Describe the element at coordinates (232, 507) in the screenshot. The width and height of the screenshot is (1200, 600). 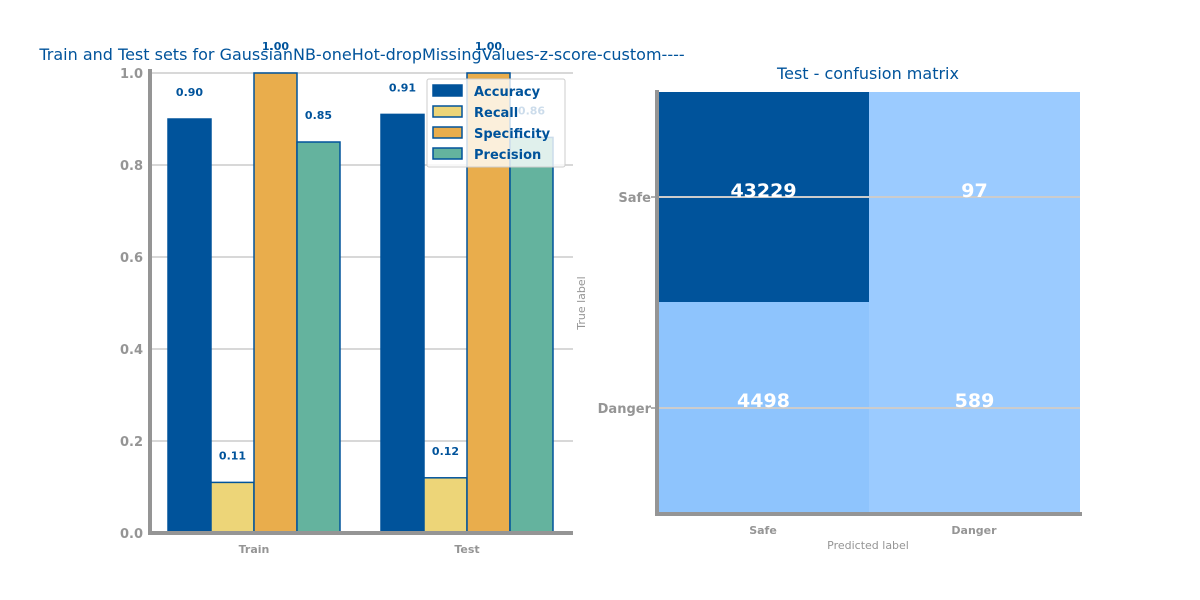
I see `bar-recall-train` at that location.